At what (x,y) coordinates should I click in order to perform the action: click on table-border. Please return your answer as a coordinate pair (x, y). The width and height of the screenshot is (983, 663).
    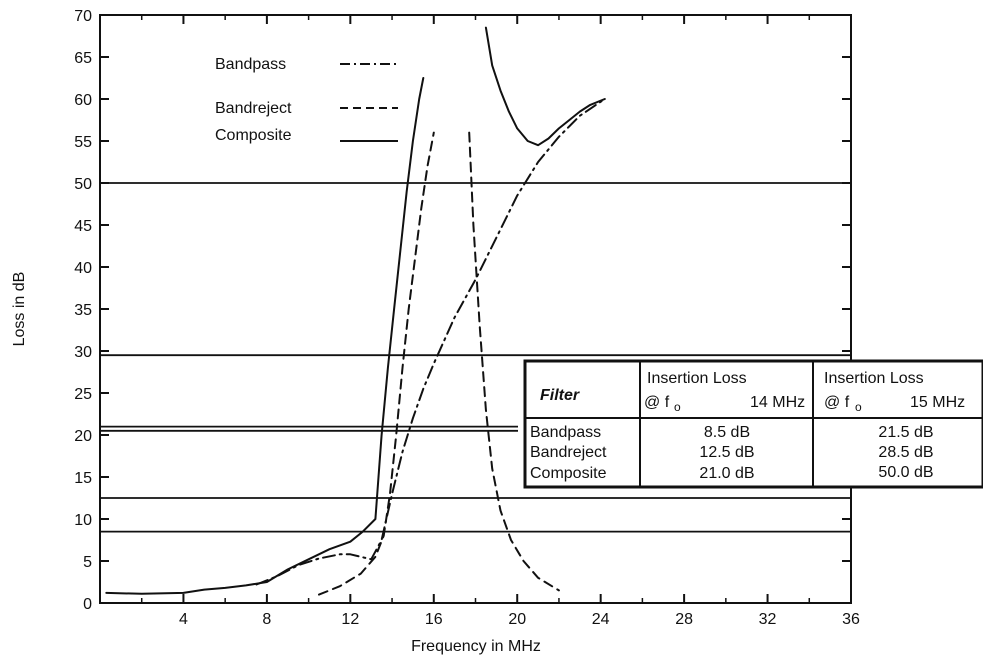
    Looking at the image, I should click on (753, 424).